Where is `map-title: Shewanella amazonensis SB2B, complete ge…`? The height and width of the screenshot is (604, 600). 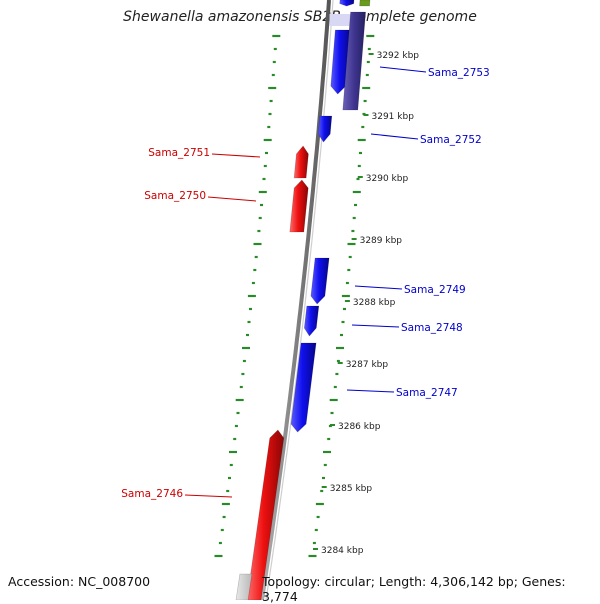 map-title: Shewanella amazonensis SB2B, complete ge… is located at coordinates (300, 17).